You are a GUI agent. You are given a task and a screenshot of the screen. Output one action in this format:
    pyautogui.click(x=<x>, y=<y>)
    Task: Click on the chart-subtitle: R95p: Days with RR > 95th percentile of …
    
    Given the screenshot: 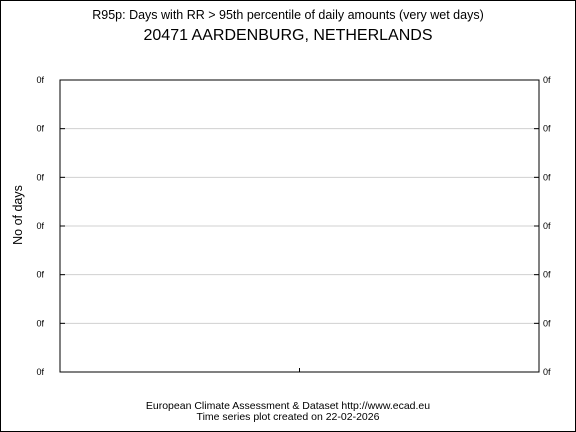 What is the action you would take?
    pyautogui.click(x=288, y=15)
    